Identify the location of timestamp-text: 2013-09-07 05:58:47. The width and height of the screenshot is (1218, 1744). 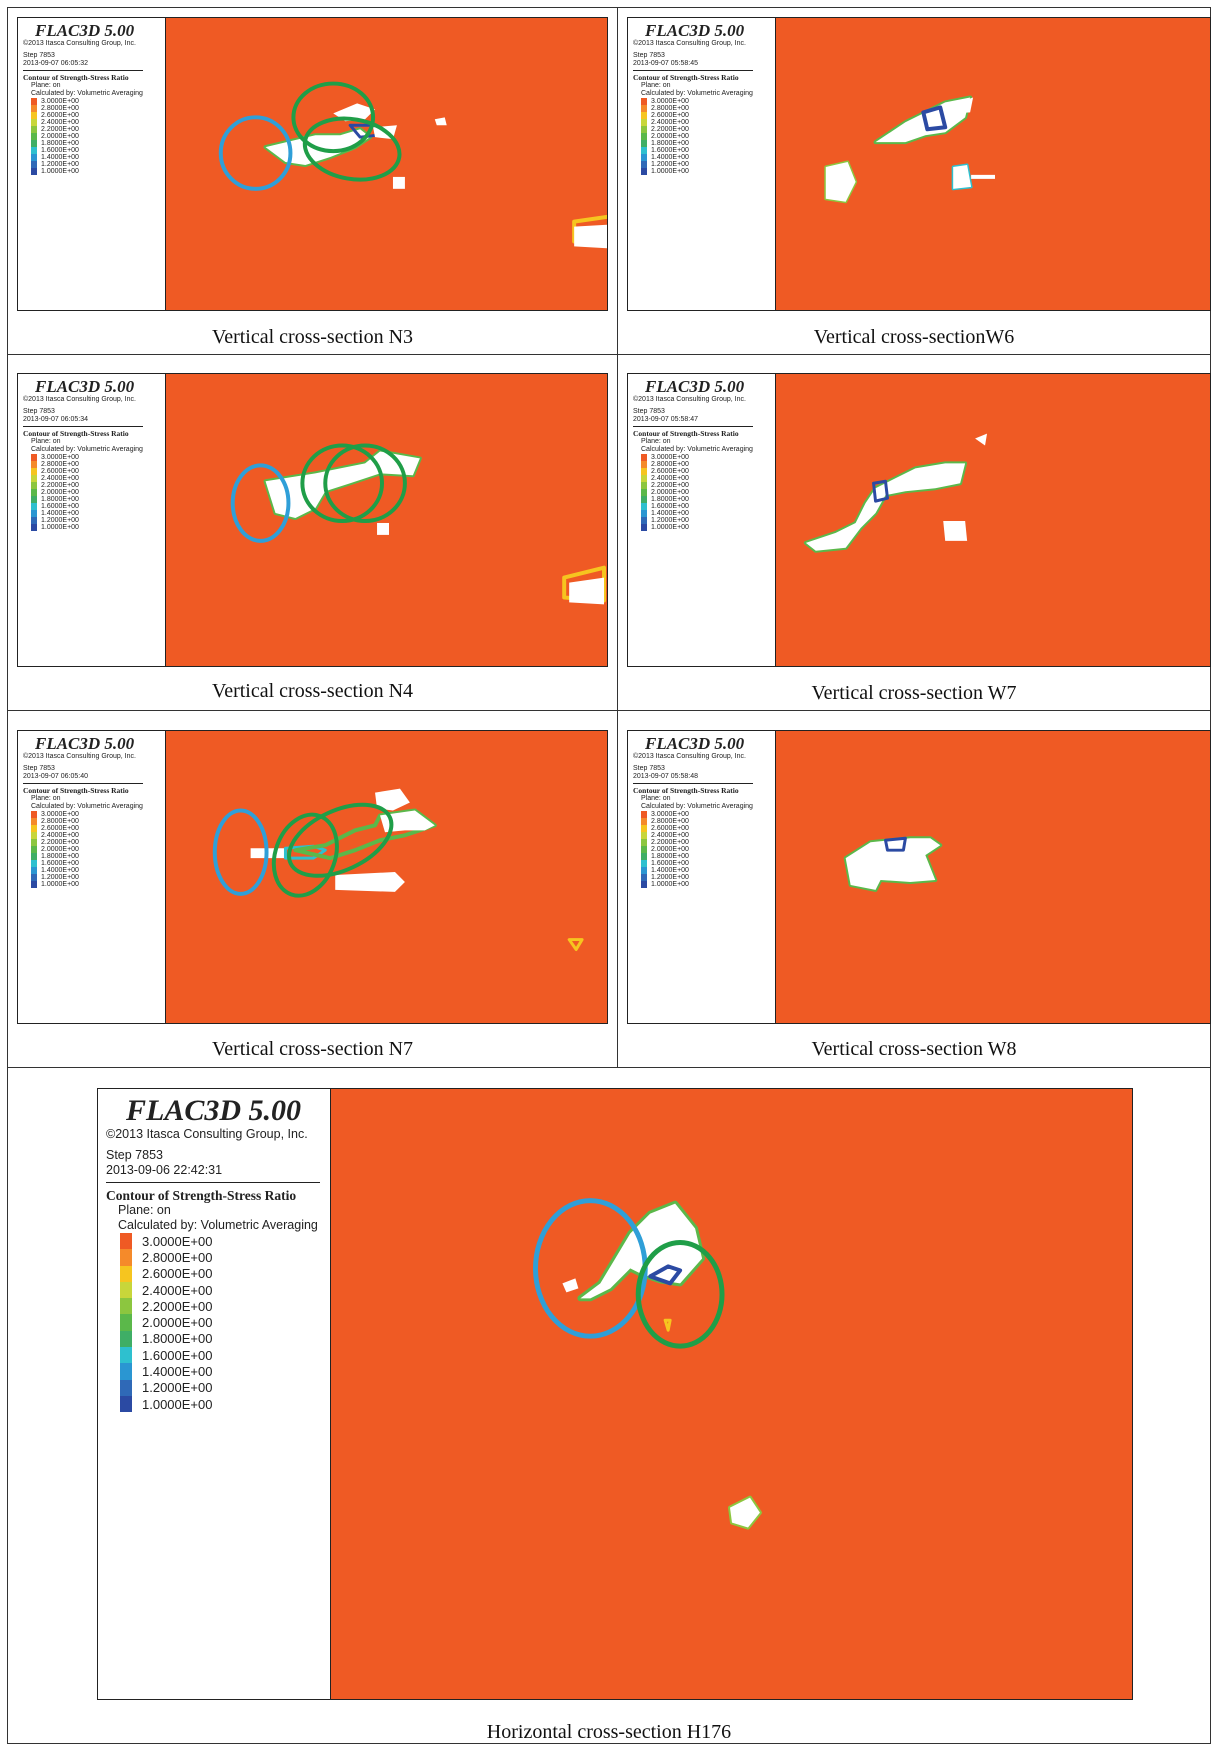
(665, 419).